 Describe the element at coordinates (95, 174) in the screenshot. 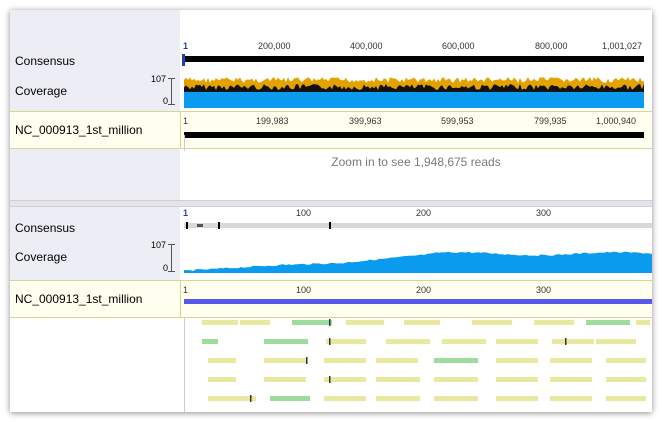

I see `top-label-column-lower` at that location.